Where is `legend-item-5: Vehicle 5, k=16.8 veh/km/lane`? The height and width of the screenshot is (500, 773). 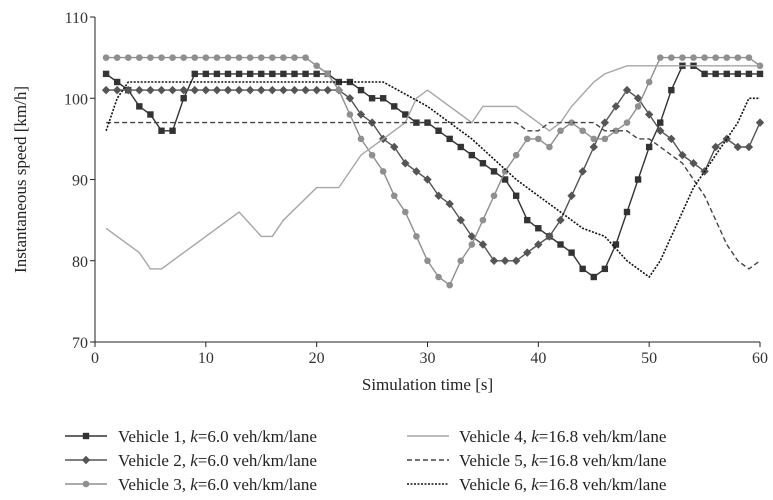
legend-item-5: Vehicle 5, k=16.8 veh/km/lane is located at coordinates (536, 460).